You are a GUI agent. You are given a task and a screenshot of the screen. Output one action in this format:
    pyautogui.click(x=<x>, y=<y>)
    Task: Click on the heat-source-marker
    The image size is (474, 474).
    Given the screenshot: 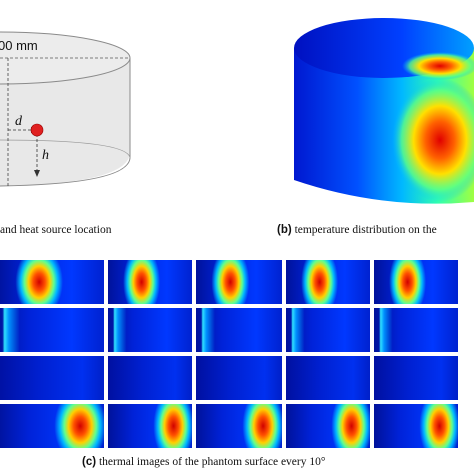 What is the action you would take?
    pyautogui.click(x=37, y=130)
    